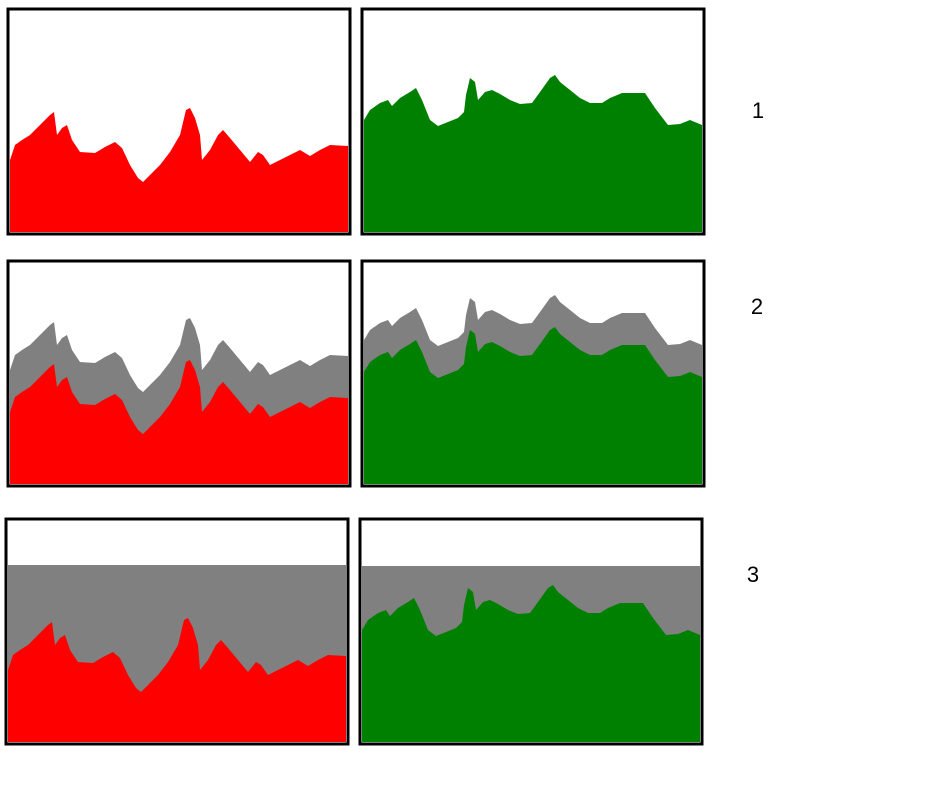 The height and width of the screenshot is (806, 930). What do you see at coordinates (757, 306) in the screenshot?
I see `row-label: 2` at bounding box center [757, 306].